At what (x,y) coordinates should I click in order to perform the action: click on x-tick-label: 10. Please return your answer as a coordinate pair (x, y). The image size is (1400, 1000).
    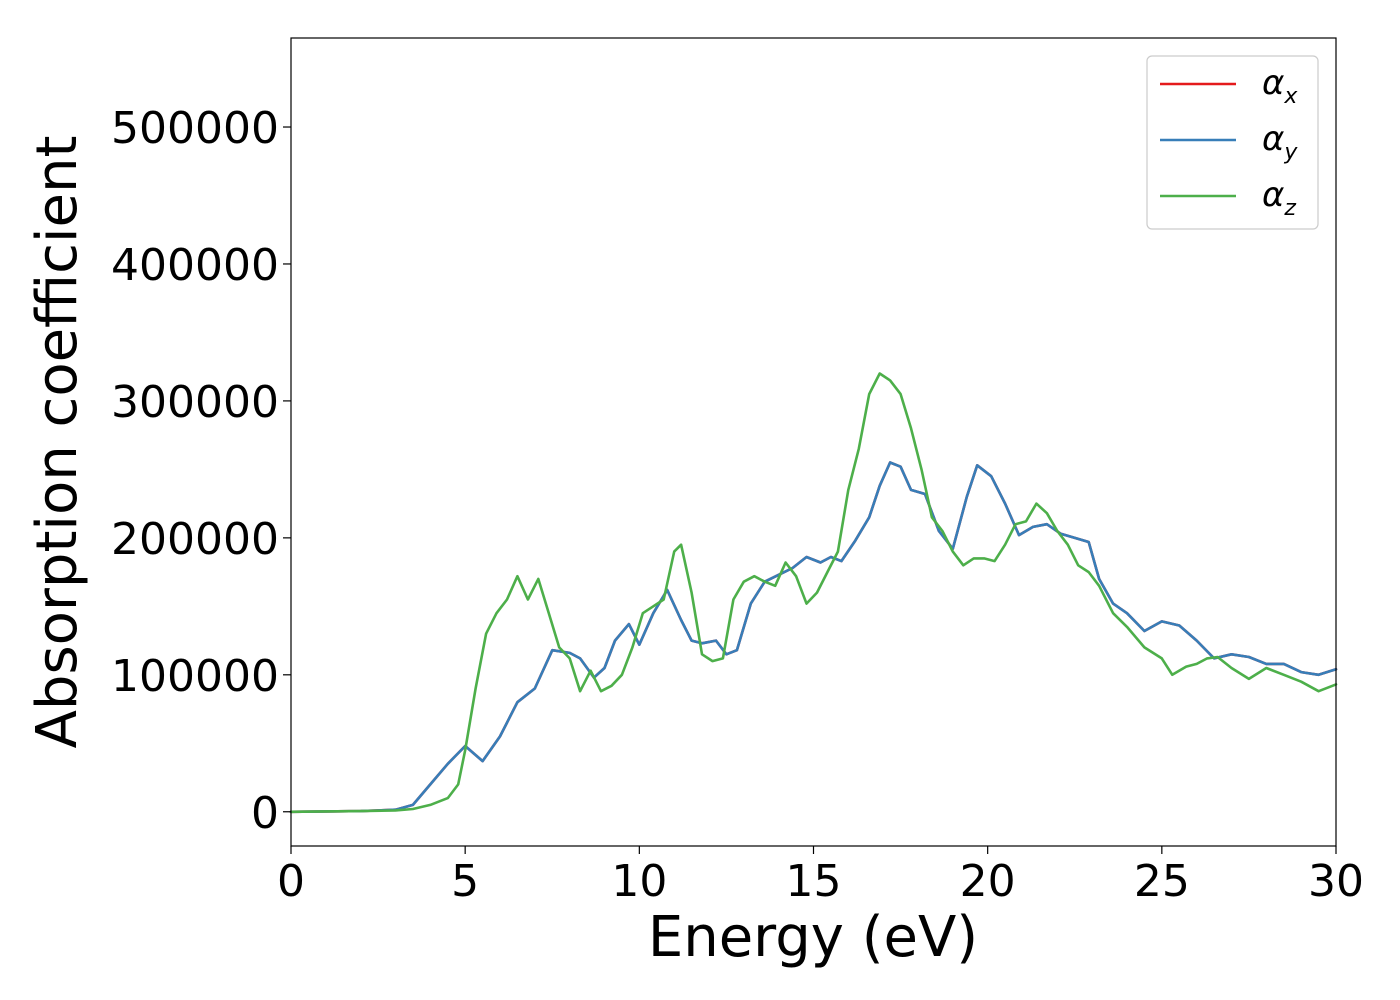
    Looking at the image, I should click on (639, 881).